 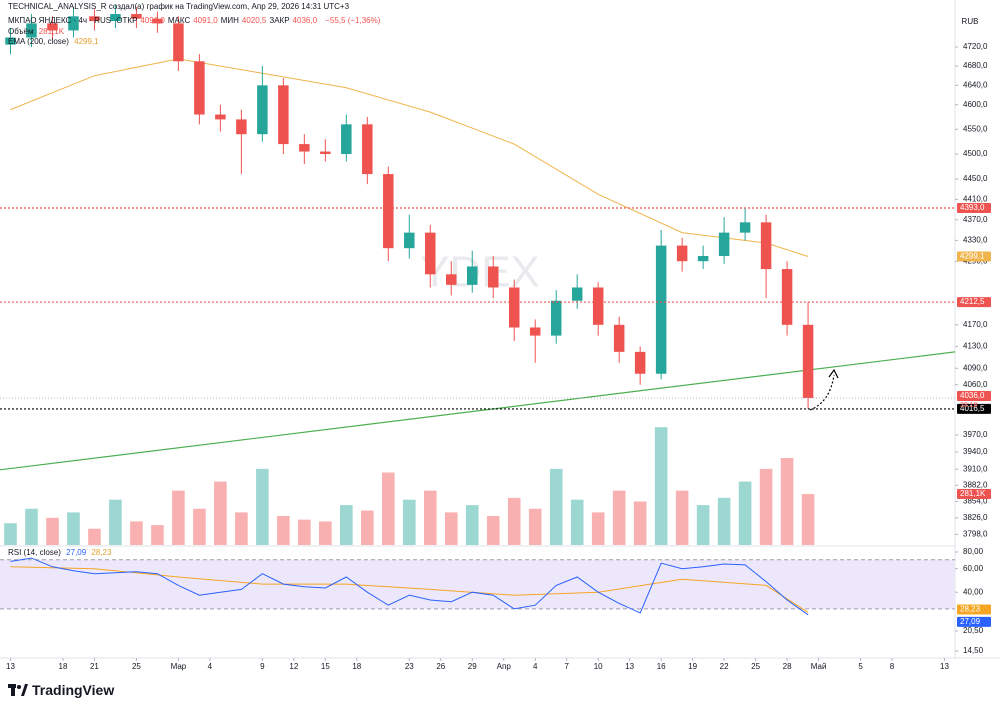 What do you see at coordinates (822, 392) in the screenshot?
I see `arrow` at bounding box center [822, 392].